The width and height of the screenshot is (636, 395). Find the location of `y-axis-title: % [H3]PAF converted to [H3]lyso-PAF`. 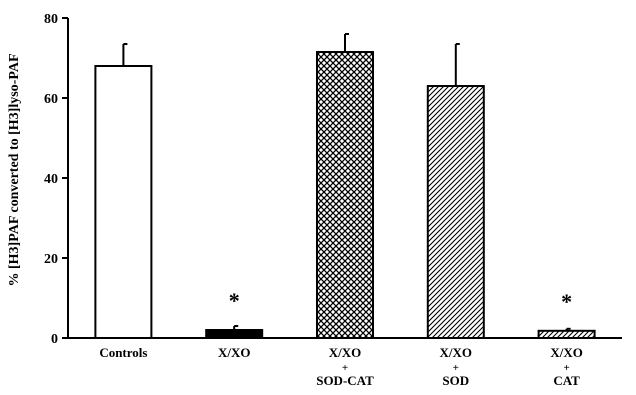

y-axis-title: % [H3]PAF converted to [H3]lyso-PAF is located at coordinates (14, 169).